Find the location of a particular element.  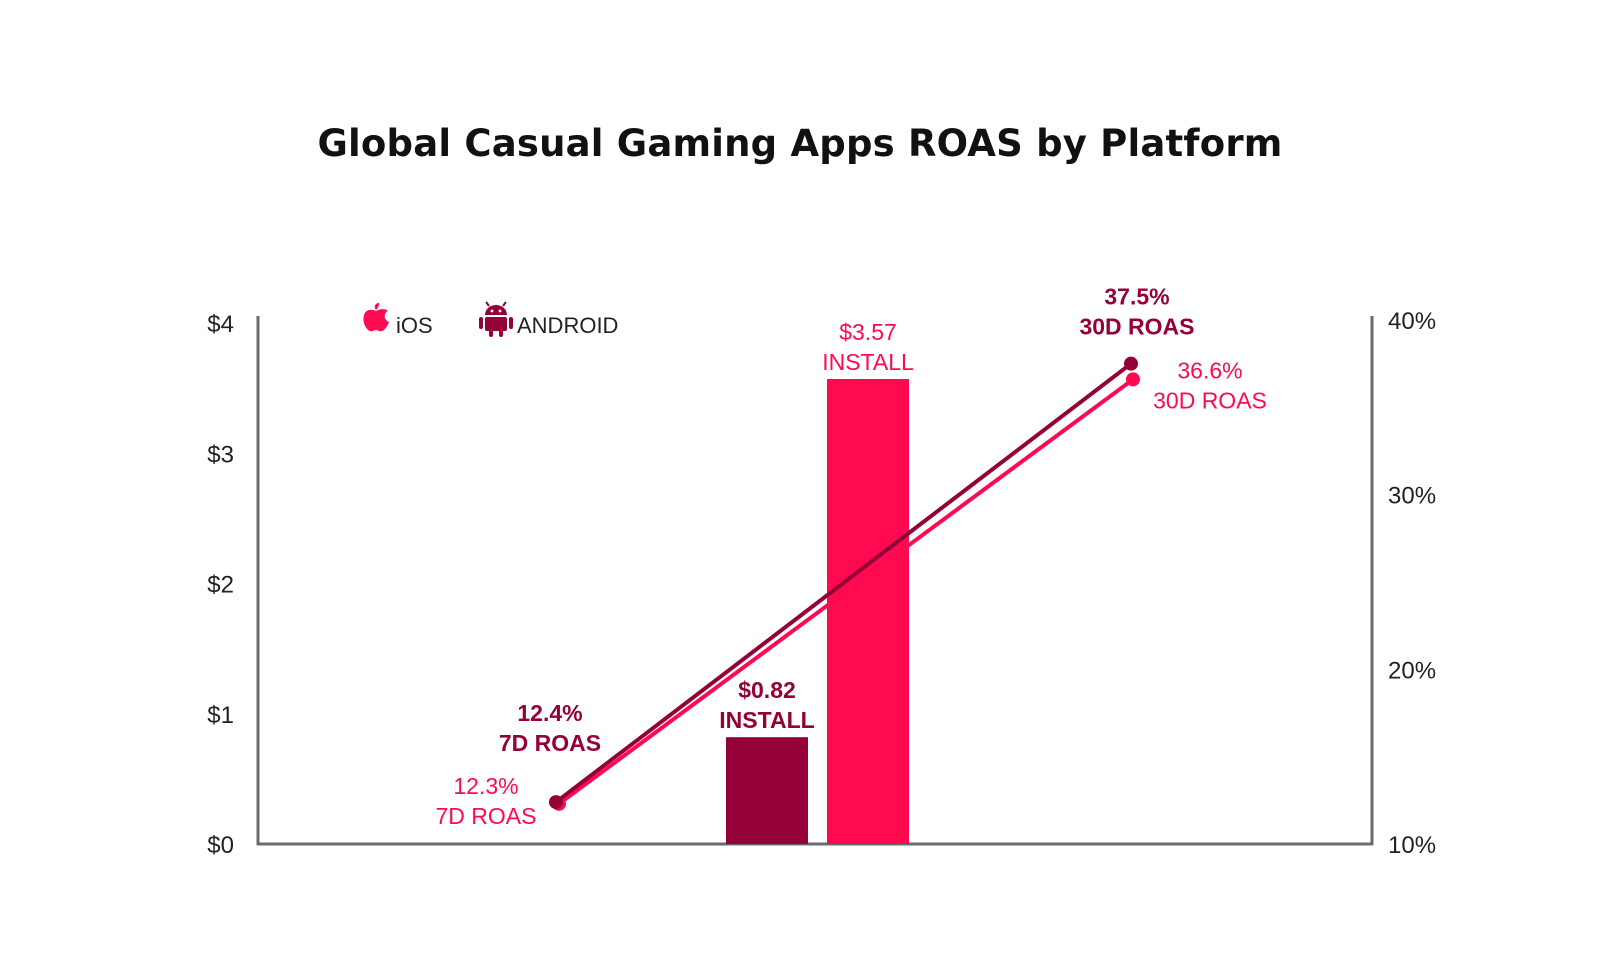

point-ios is located at coordinates (1133, 379).